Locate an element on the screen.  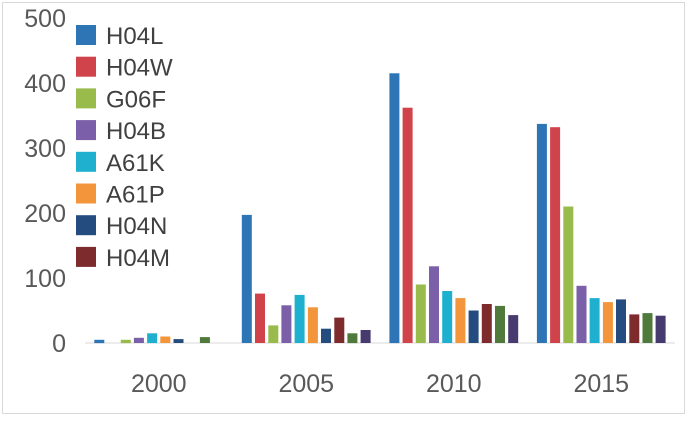
legend-swatch-g06f is located at coordinates (86, 98).